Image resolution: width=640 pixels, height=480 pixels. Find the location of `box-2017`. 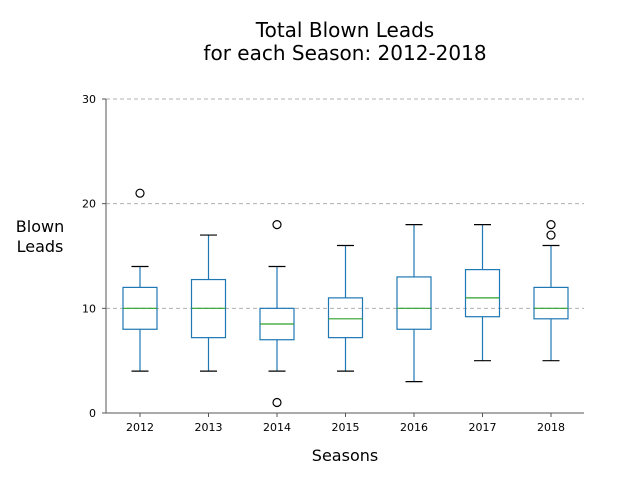

box-2017 is located at coordinates (482, 293).